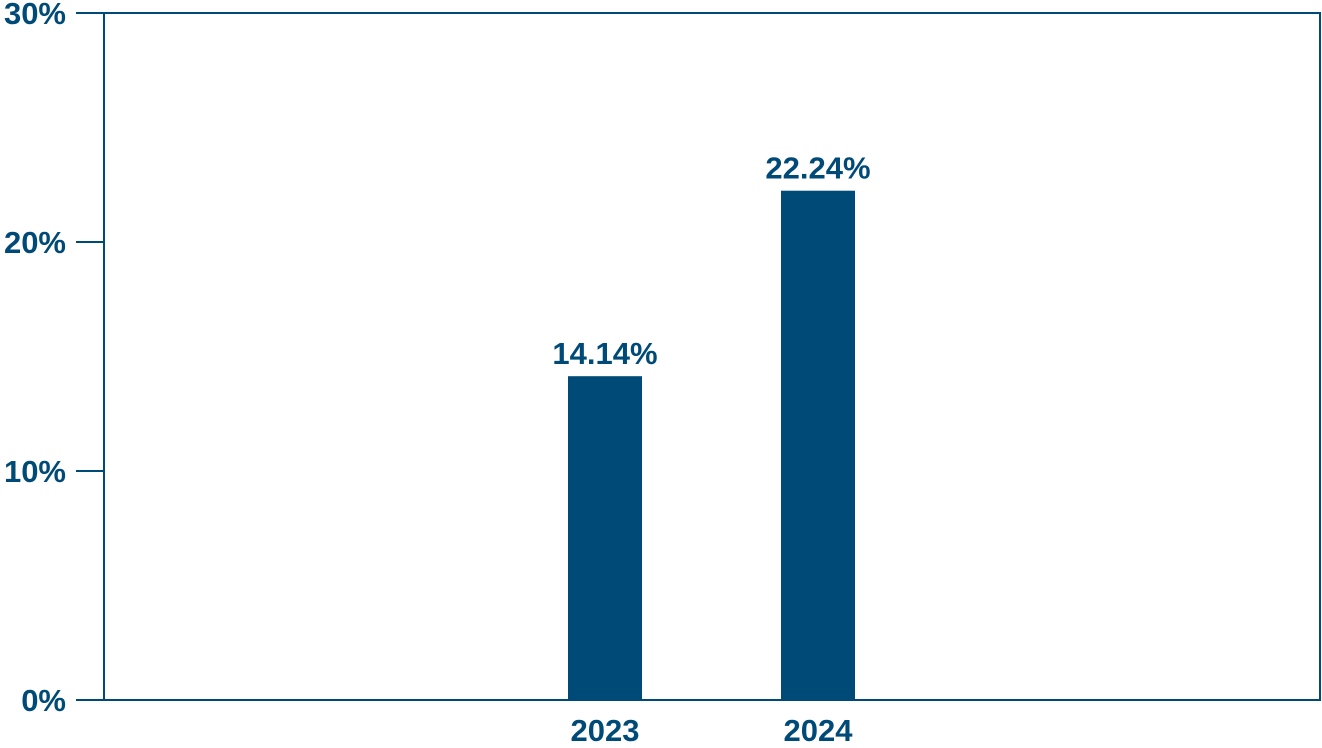  What do you see at coordinates (819, 728) in the screenshot?
I see `x-tick-label: 2024` at bounding box center [819, 728].